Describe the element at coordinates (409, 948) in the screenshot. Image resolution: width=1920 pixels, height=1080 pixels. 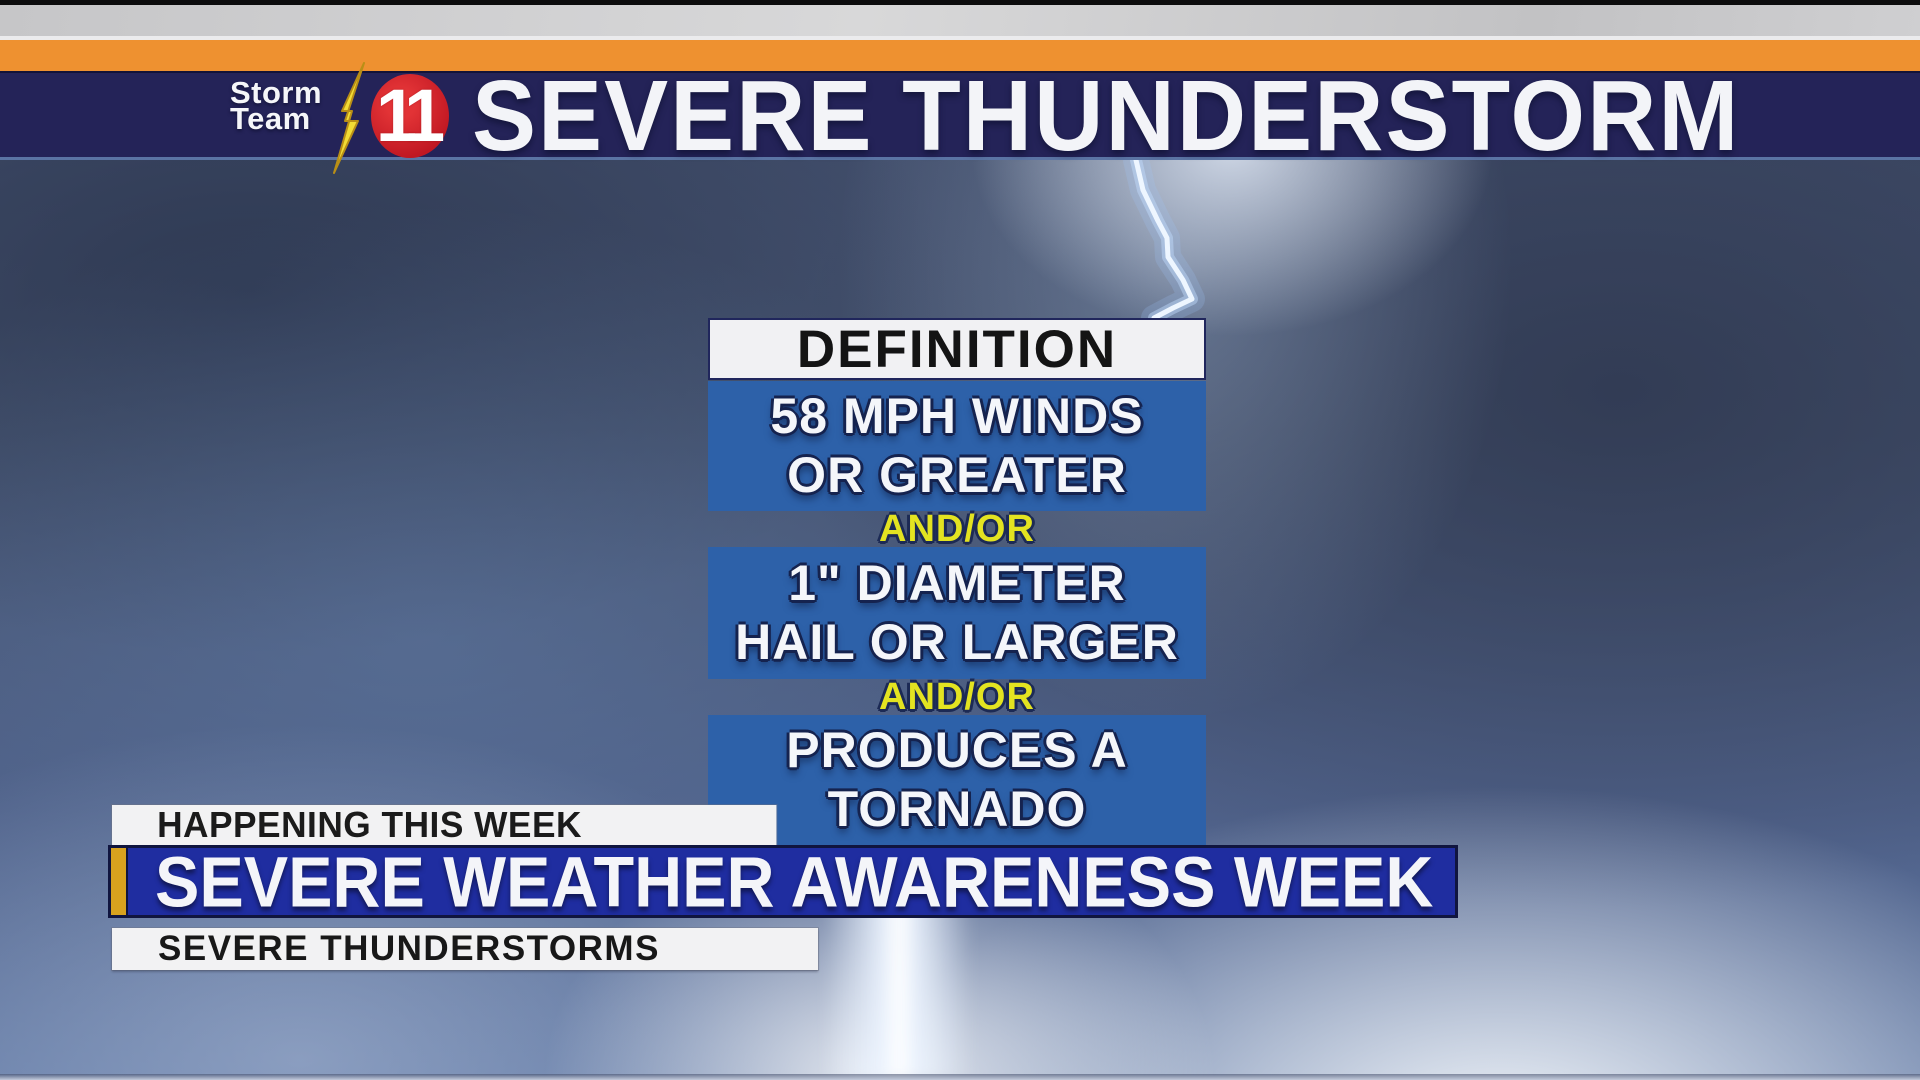
I see `subline-text: SEVERE THUNDERSTORMS` at that location.